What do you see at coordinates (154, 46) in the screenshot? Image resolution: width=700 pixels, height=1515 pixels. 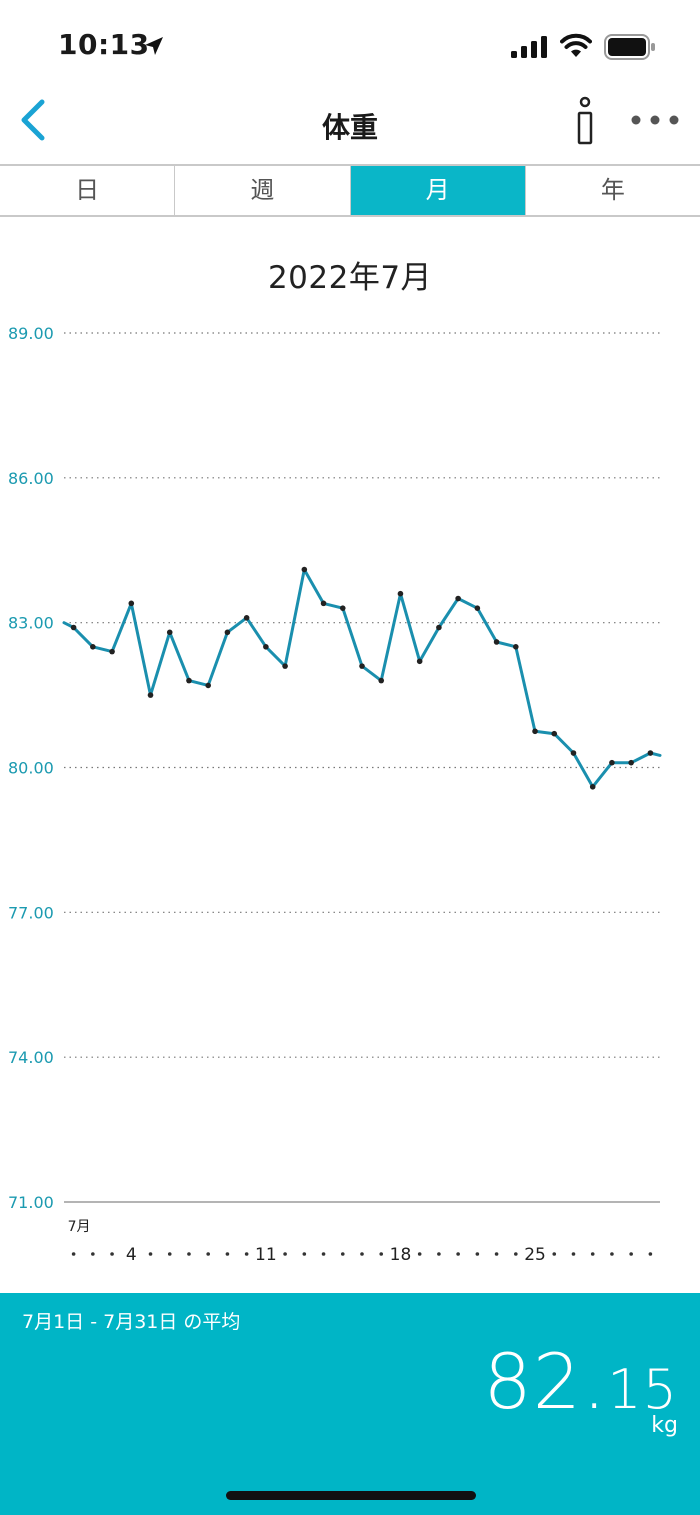 I see `location-arrow-icon` at bounding box center [154, 46].